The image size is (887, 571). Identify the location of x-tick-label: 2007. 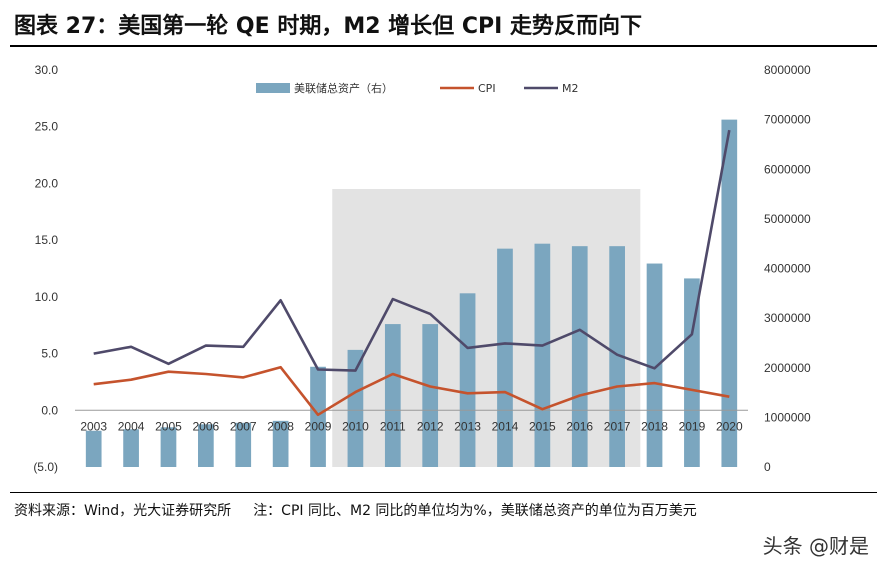
(243, 426).